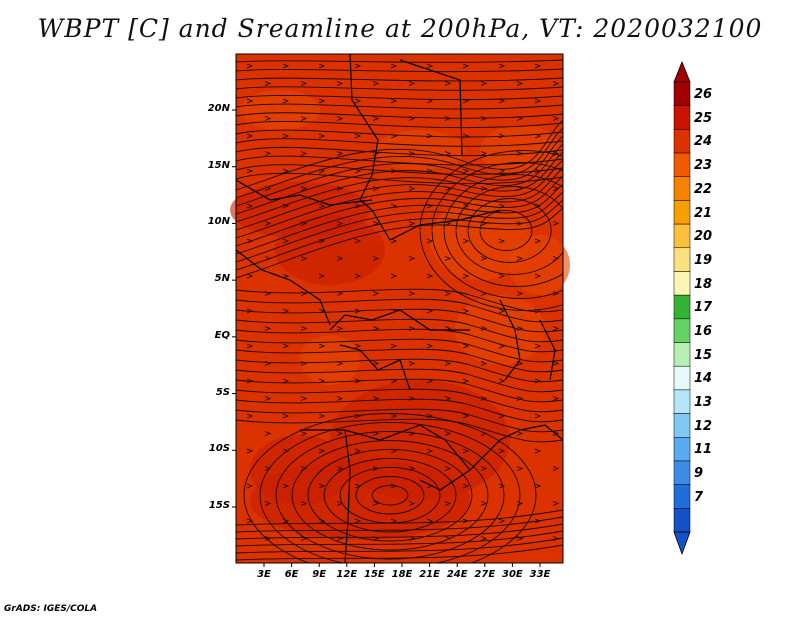 This screenshot has height=618, width=800. Describe the element at coordinates (682, 71) in the screenshot. I see `colorbar-top-arrow` at that location.